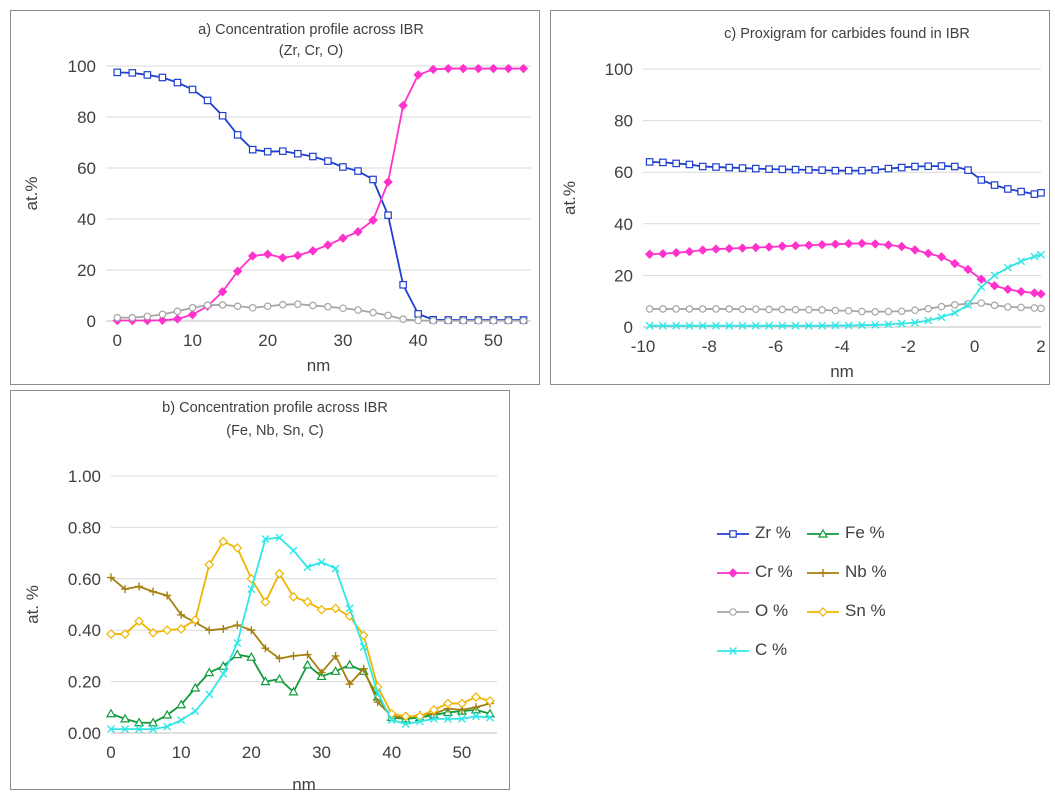 Image resolution: width=1055 pixels, height=794 pixels. I want to click on legend: Zr % Fe % Cr % Nb % O % Sn % C %, so click(830, 592).